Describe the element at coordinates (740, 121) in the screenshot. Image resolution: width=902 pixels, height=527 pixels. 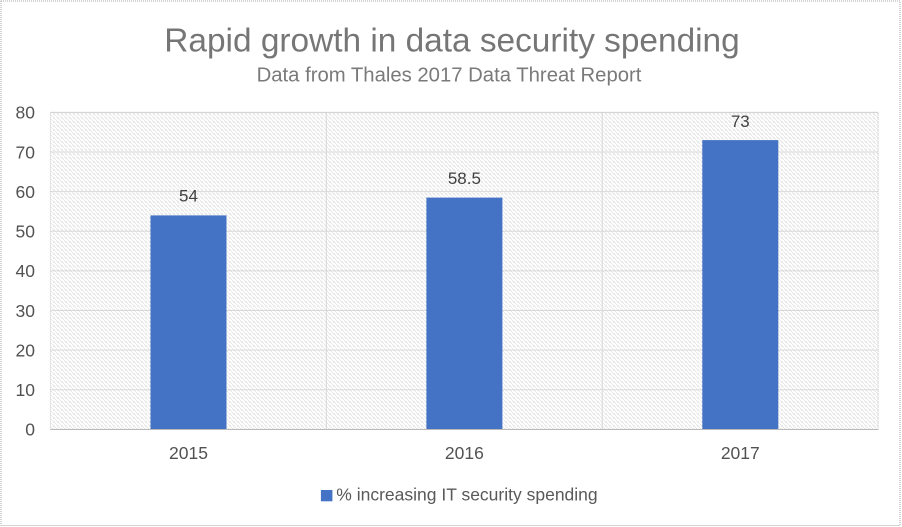
I see `svg-text: 73` at that location.